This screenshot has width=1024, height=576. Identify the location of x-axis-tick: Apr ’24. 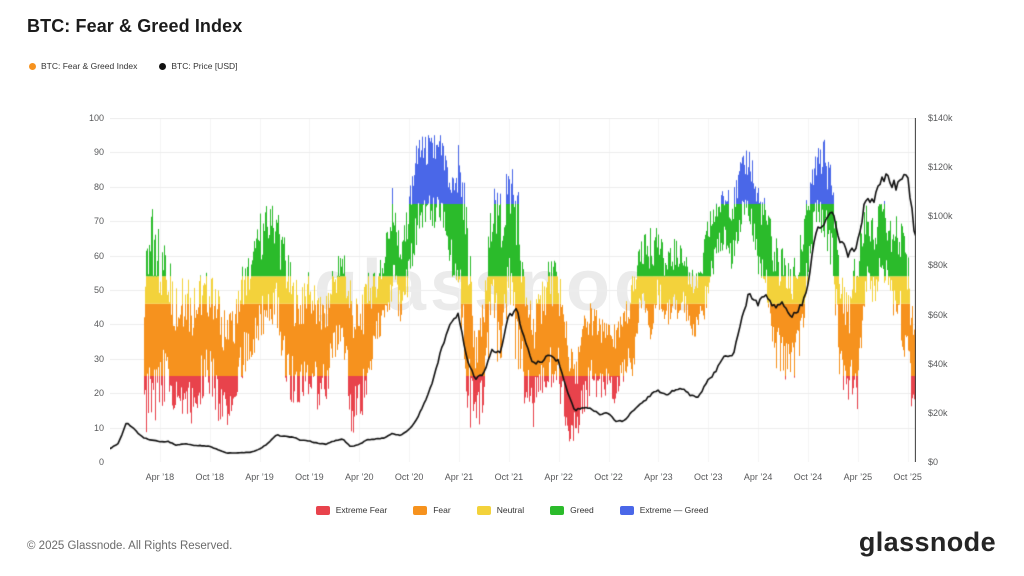
(758, 477).